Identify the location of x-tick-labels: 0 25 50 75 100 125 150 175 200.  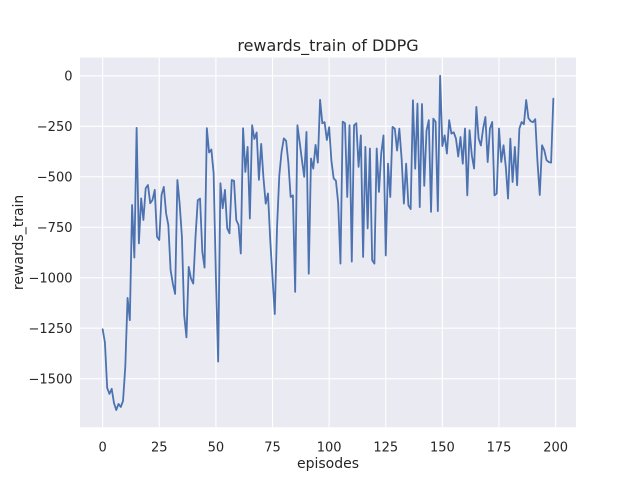
(334, 448).